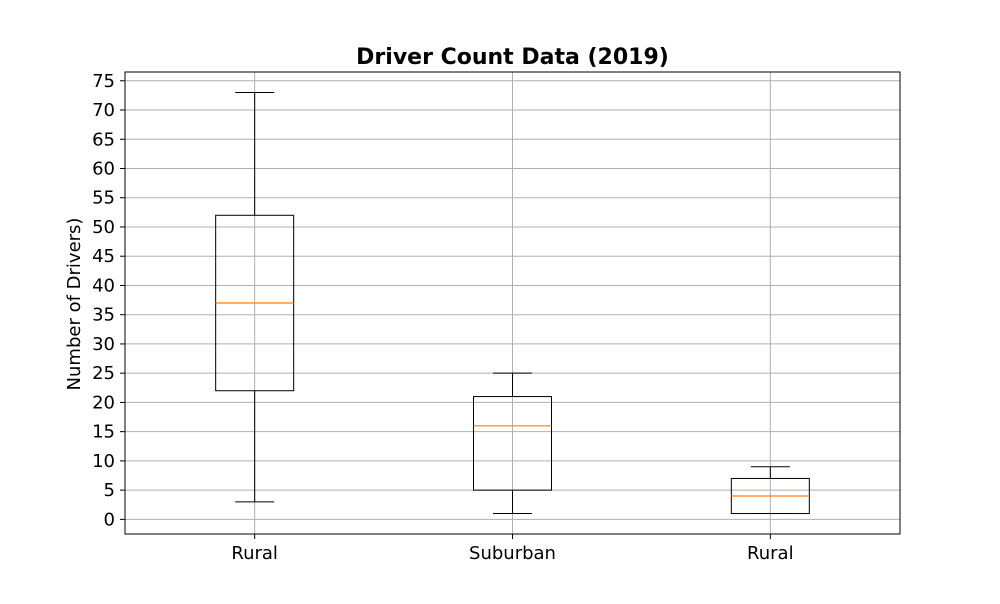  What do you see at coordinates (103, 402) in the screenshot?
I see `y-tick-label: 20` at bounding box center [103, 402].